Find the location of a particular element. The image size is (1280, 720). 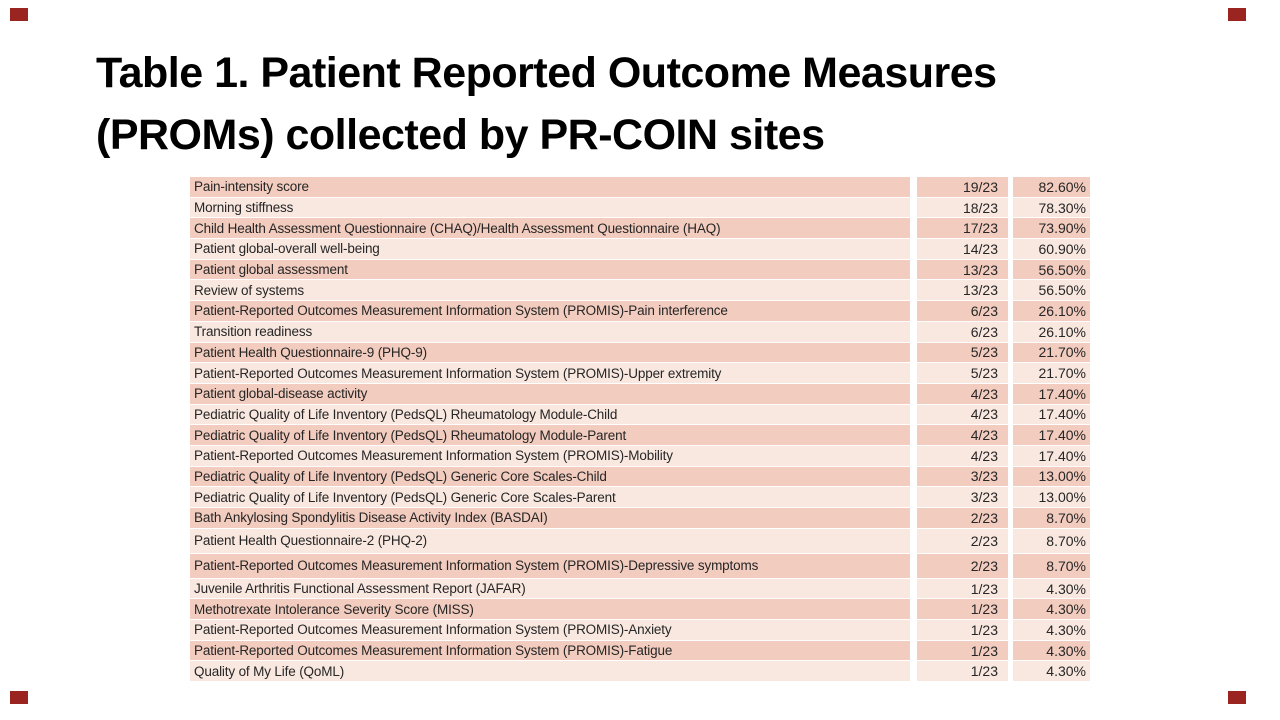

table-row: Patient global assessment 13/23 56.50% is located at coordinates (640, 270).